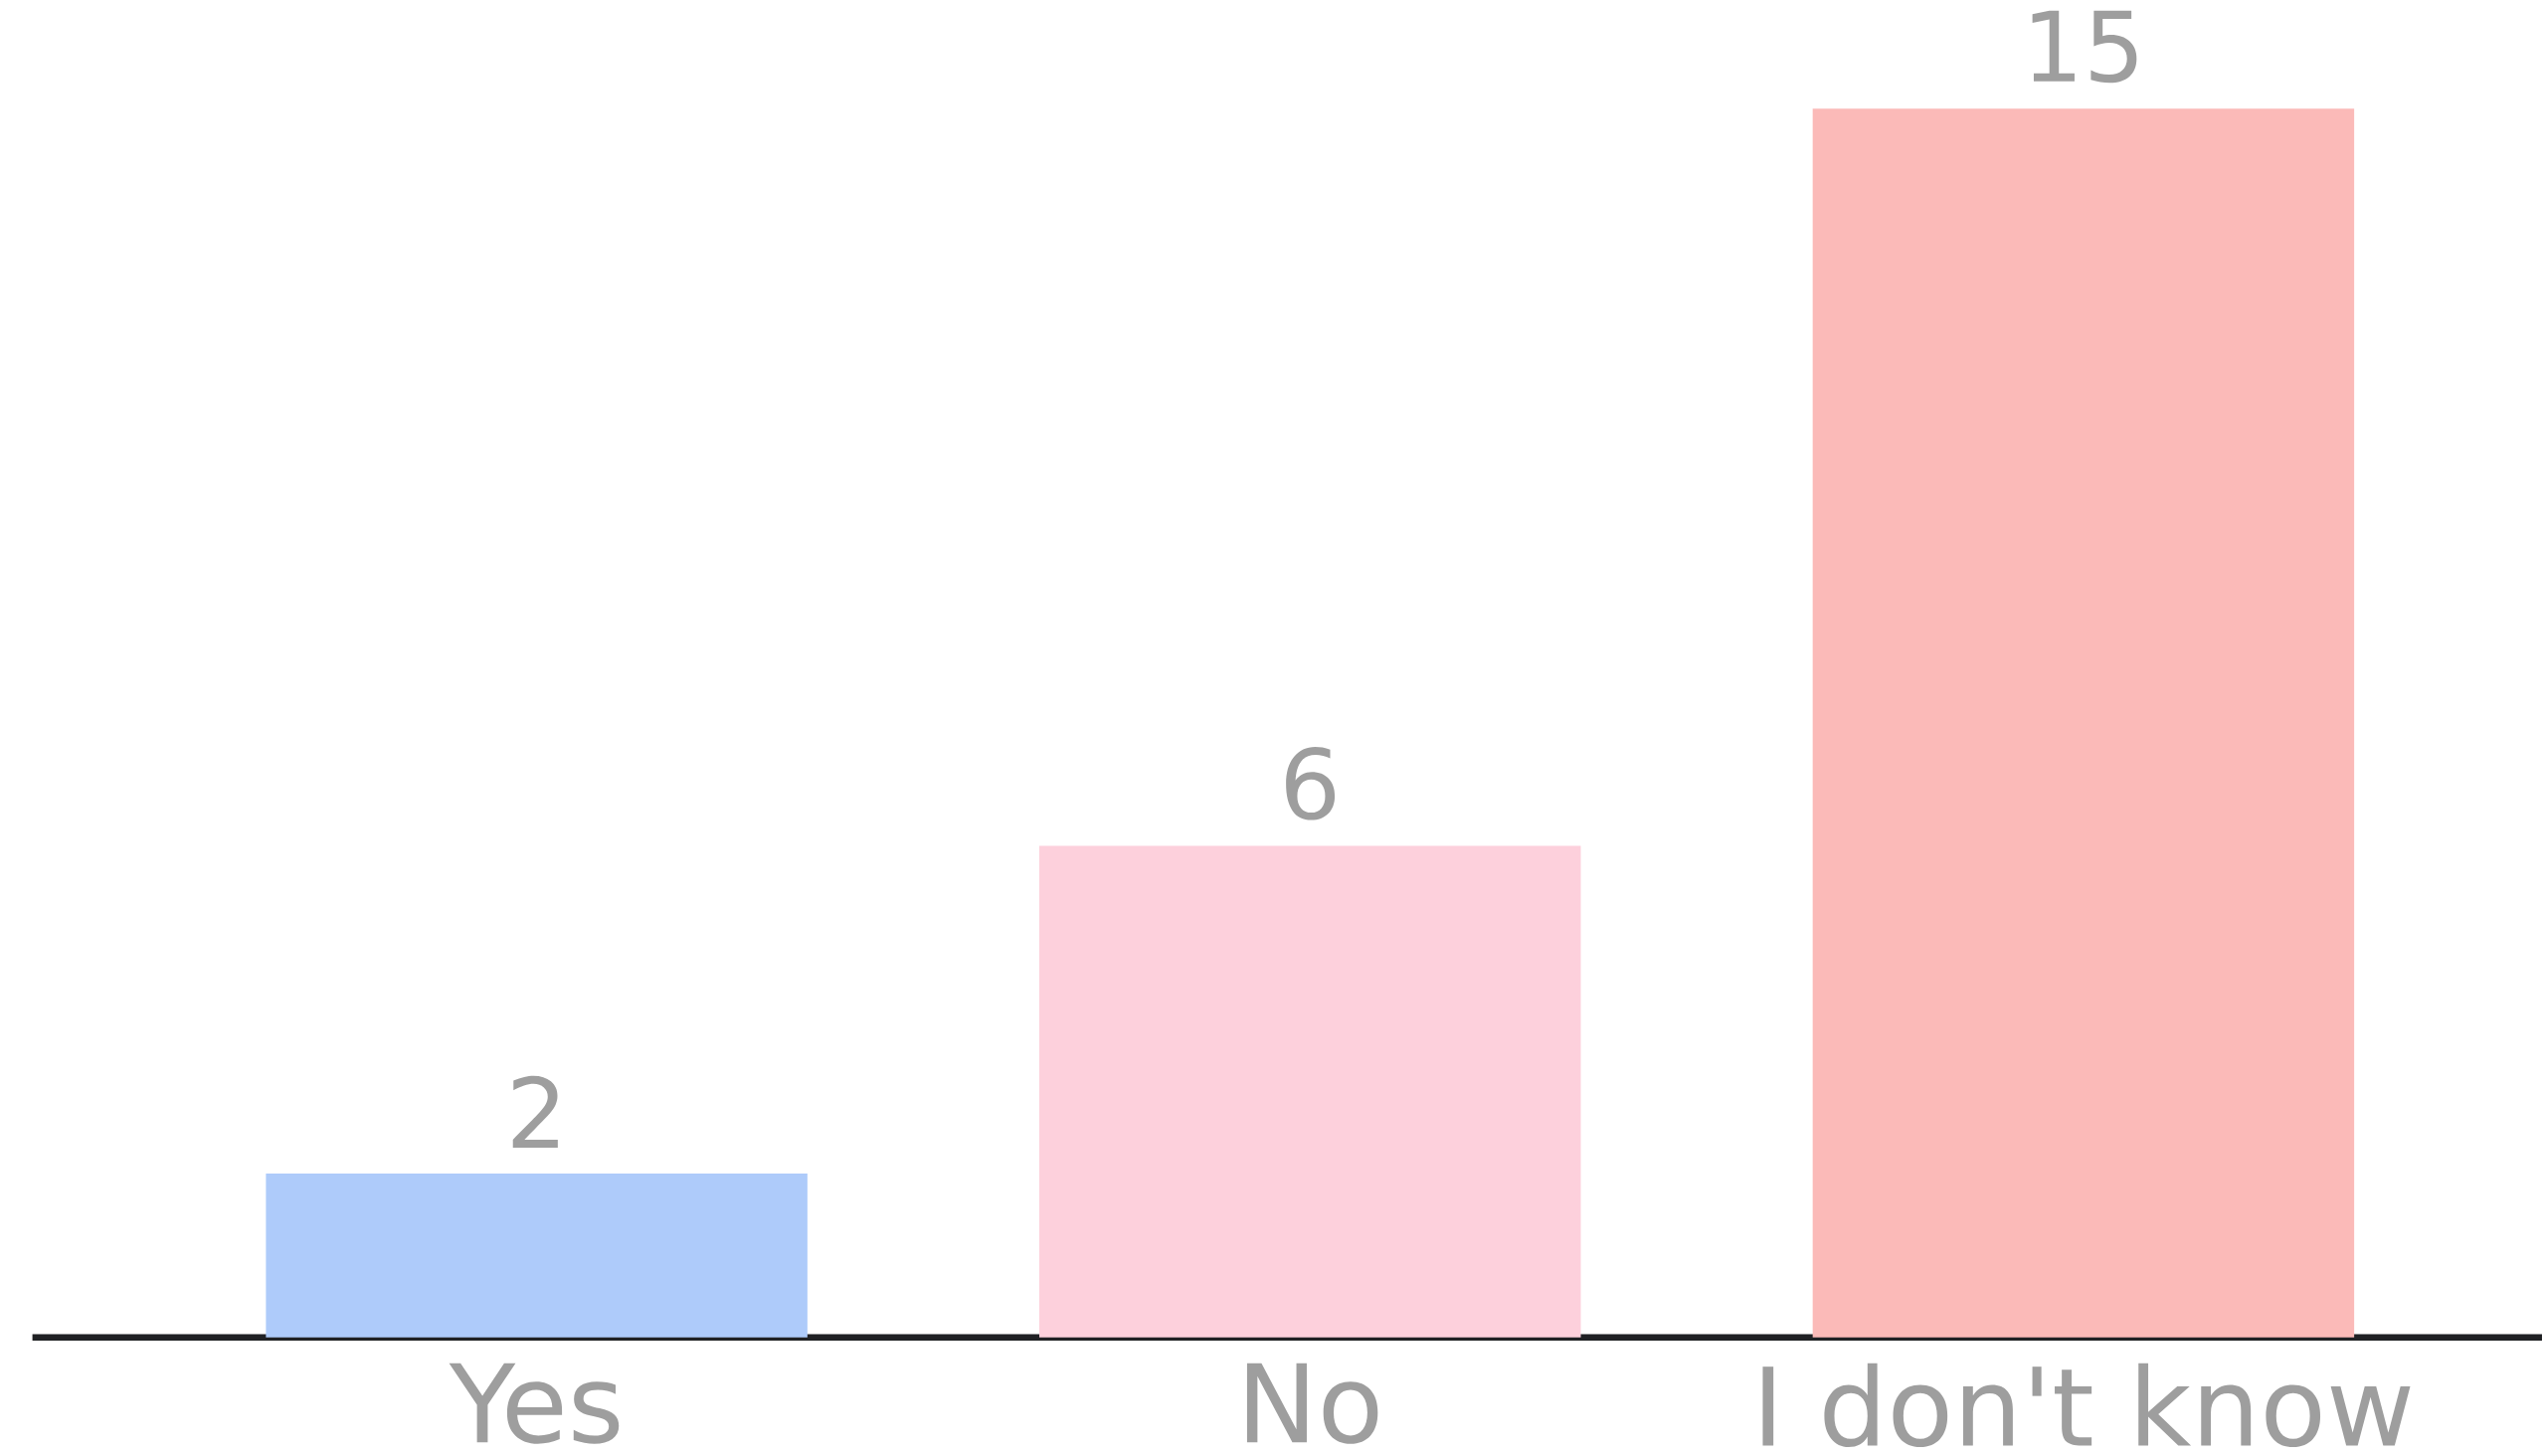 The height and width of the screenshot is (1456, 2542). Describe the element at coordinates (535, 1112) in the screenshot. I see `data-label: 2` at that location.